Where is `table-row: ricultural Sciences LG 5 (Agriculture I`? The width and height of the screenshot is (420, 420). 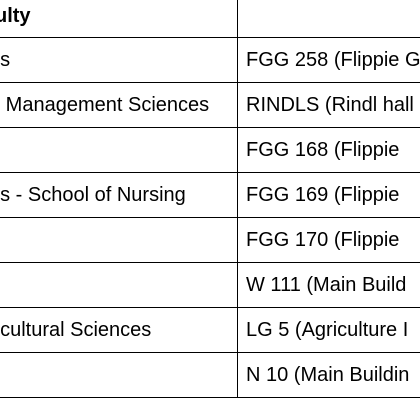
table-row: ricultural Sciences LG 5 (Agriculture I is located at coordinates (210, 330).